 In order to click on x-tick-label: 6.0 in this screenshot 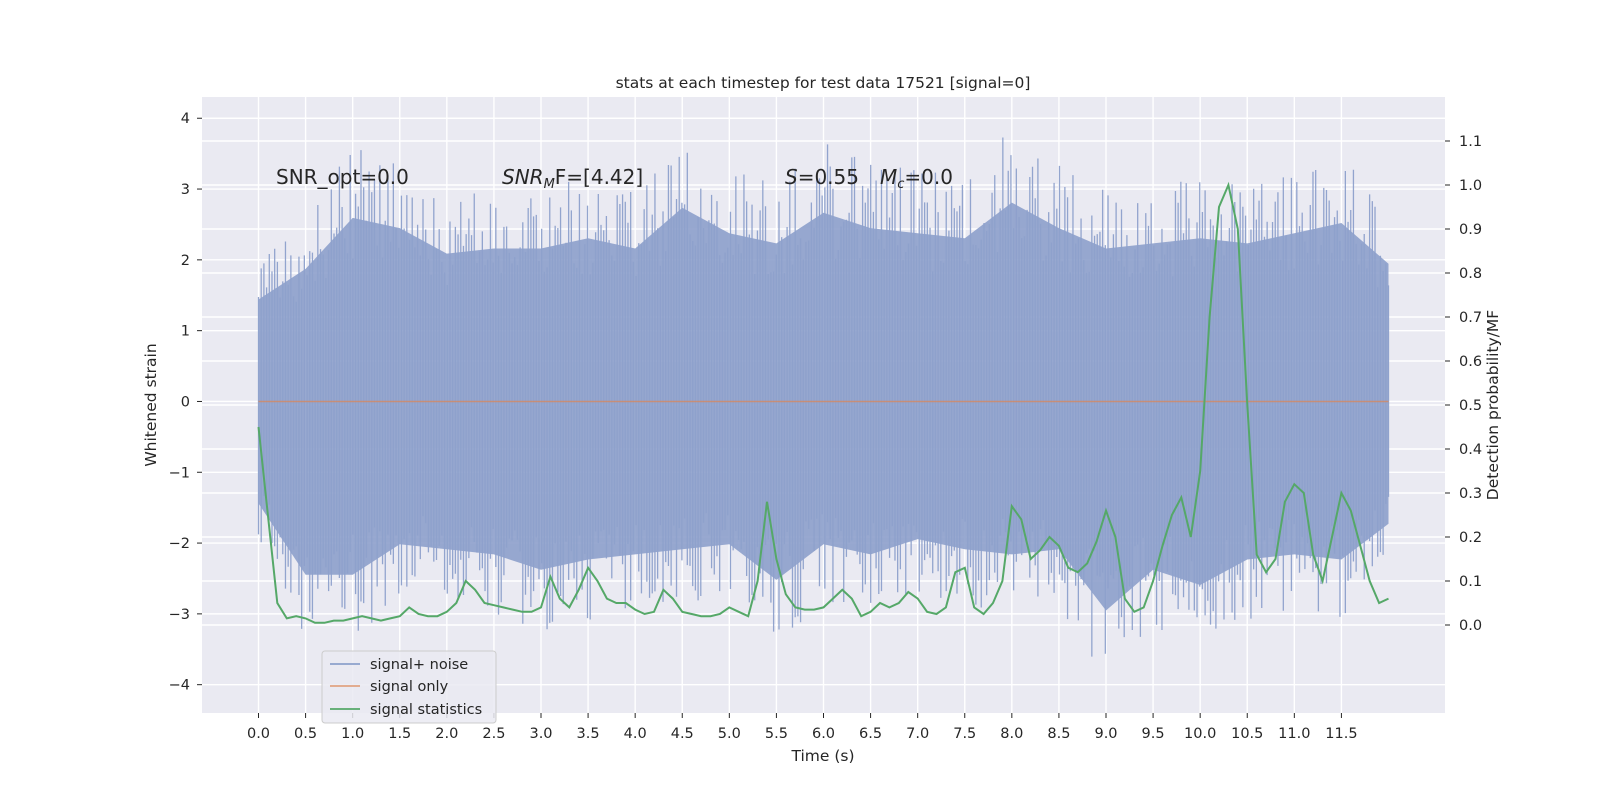, I will do `click(823, 734)`.